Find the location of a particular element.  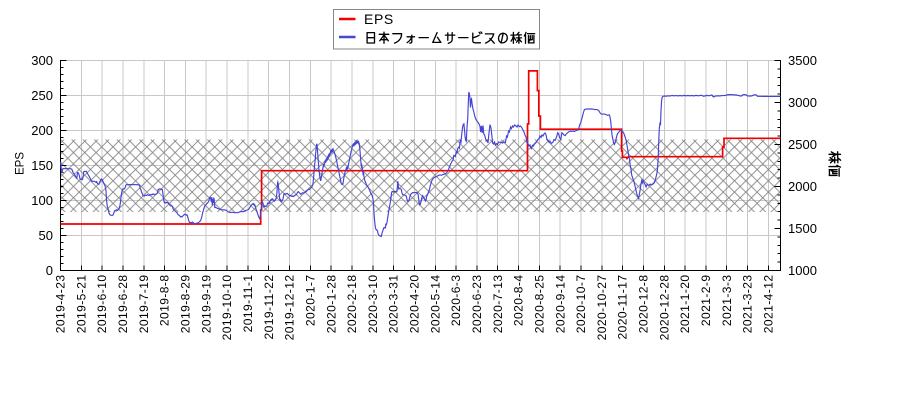

svg-text: 250 is located at coordinates (42, 95).